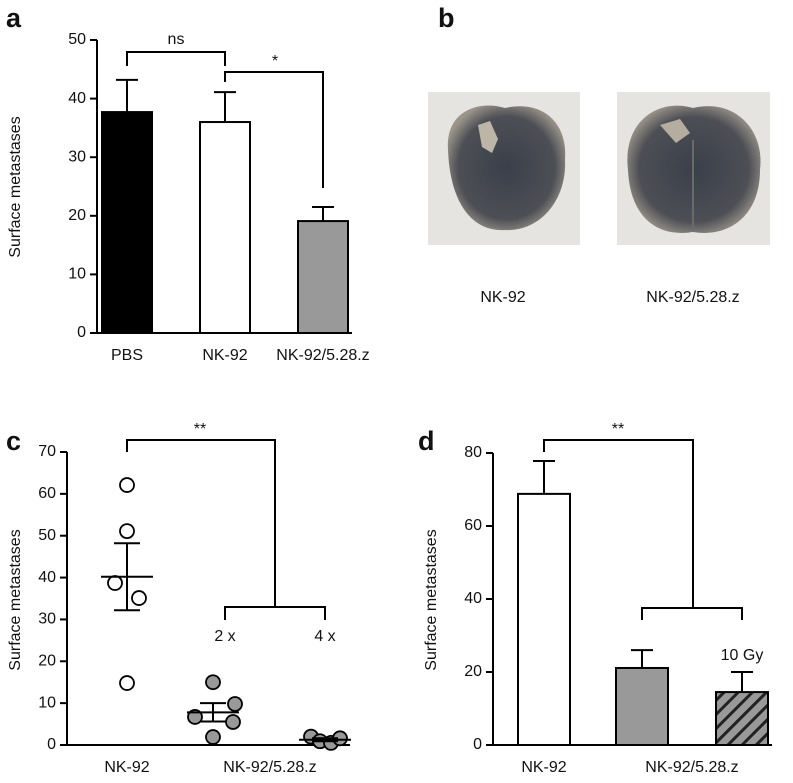  Describe the element at coordinates (502, 297) in the screenshot. I see `image-caption: NK-92` at that location.